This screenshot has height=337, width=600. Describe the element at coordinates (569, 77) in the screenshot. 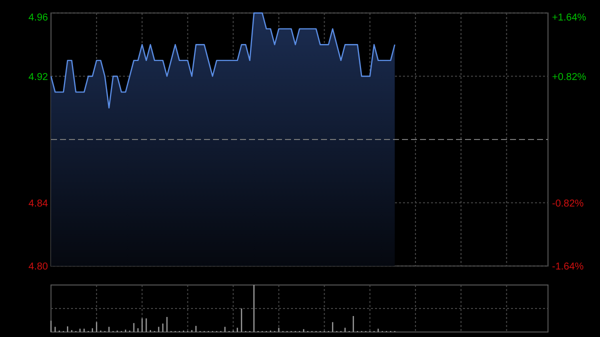

I see `y2-tick-label: +0.82%` at that location.